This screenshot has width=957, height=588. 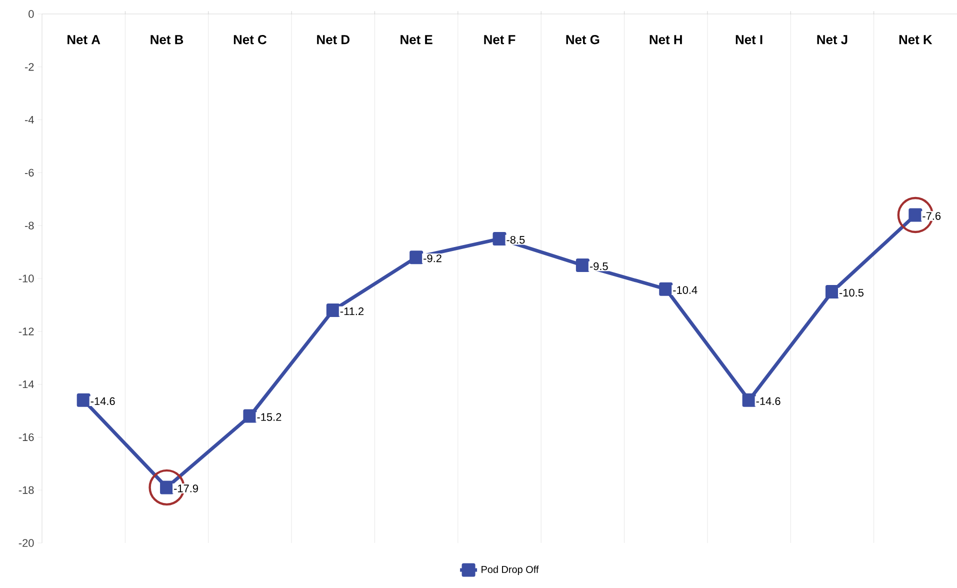 What do you see at coordinates (915, 39) in the screenshot?
I see `x-tick-label: Net K` at bounding box center [915, 39].